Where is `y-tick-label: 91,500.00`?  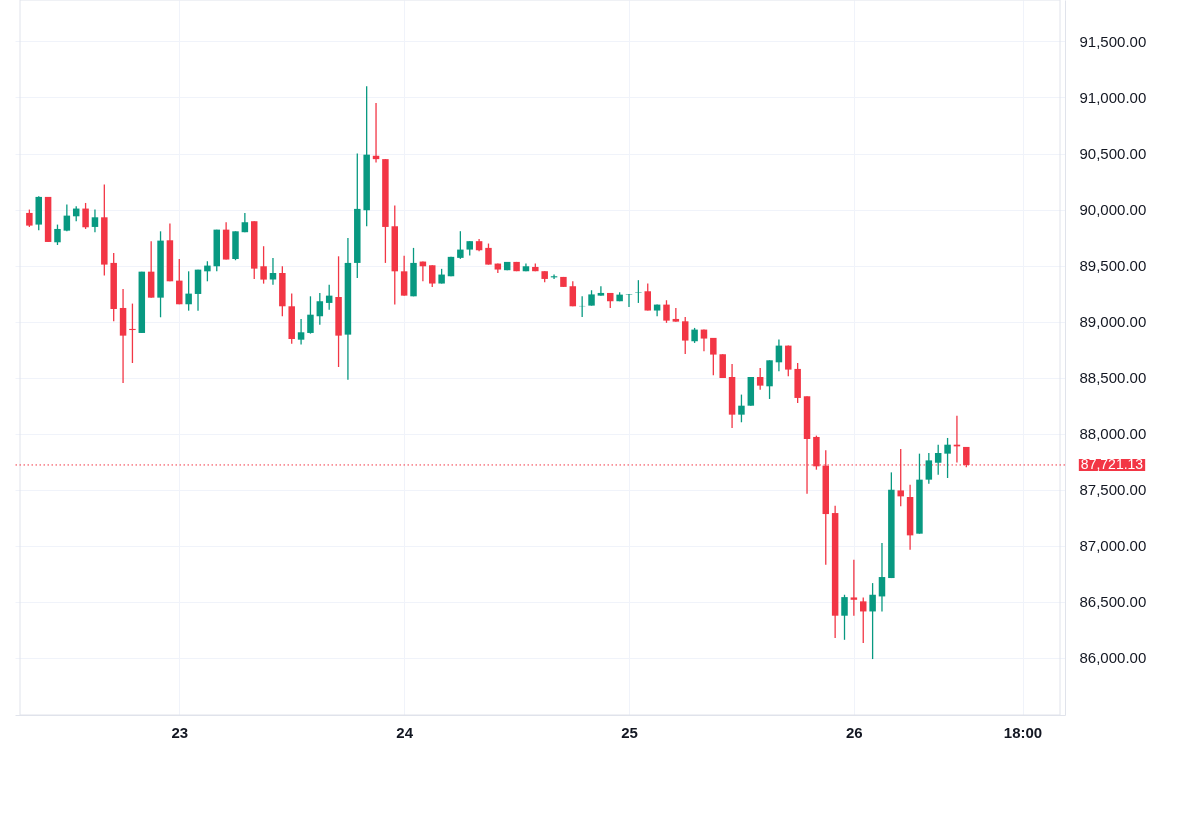 y-tick-label: 91,500.00 is located at coordinates (1113, 41).